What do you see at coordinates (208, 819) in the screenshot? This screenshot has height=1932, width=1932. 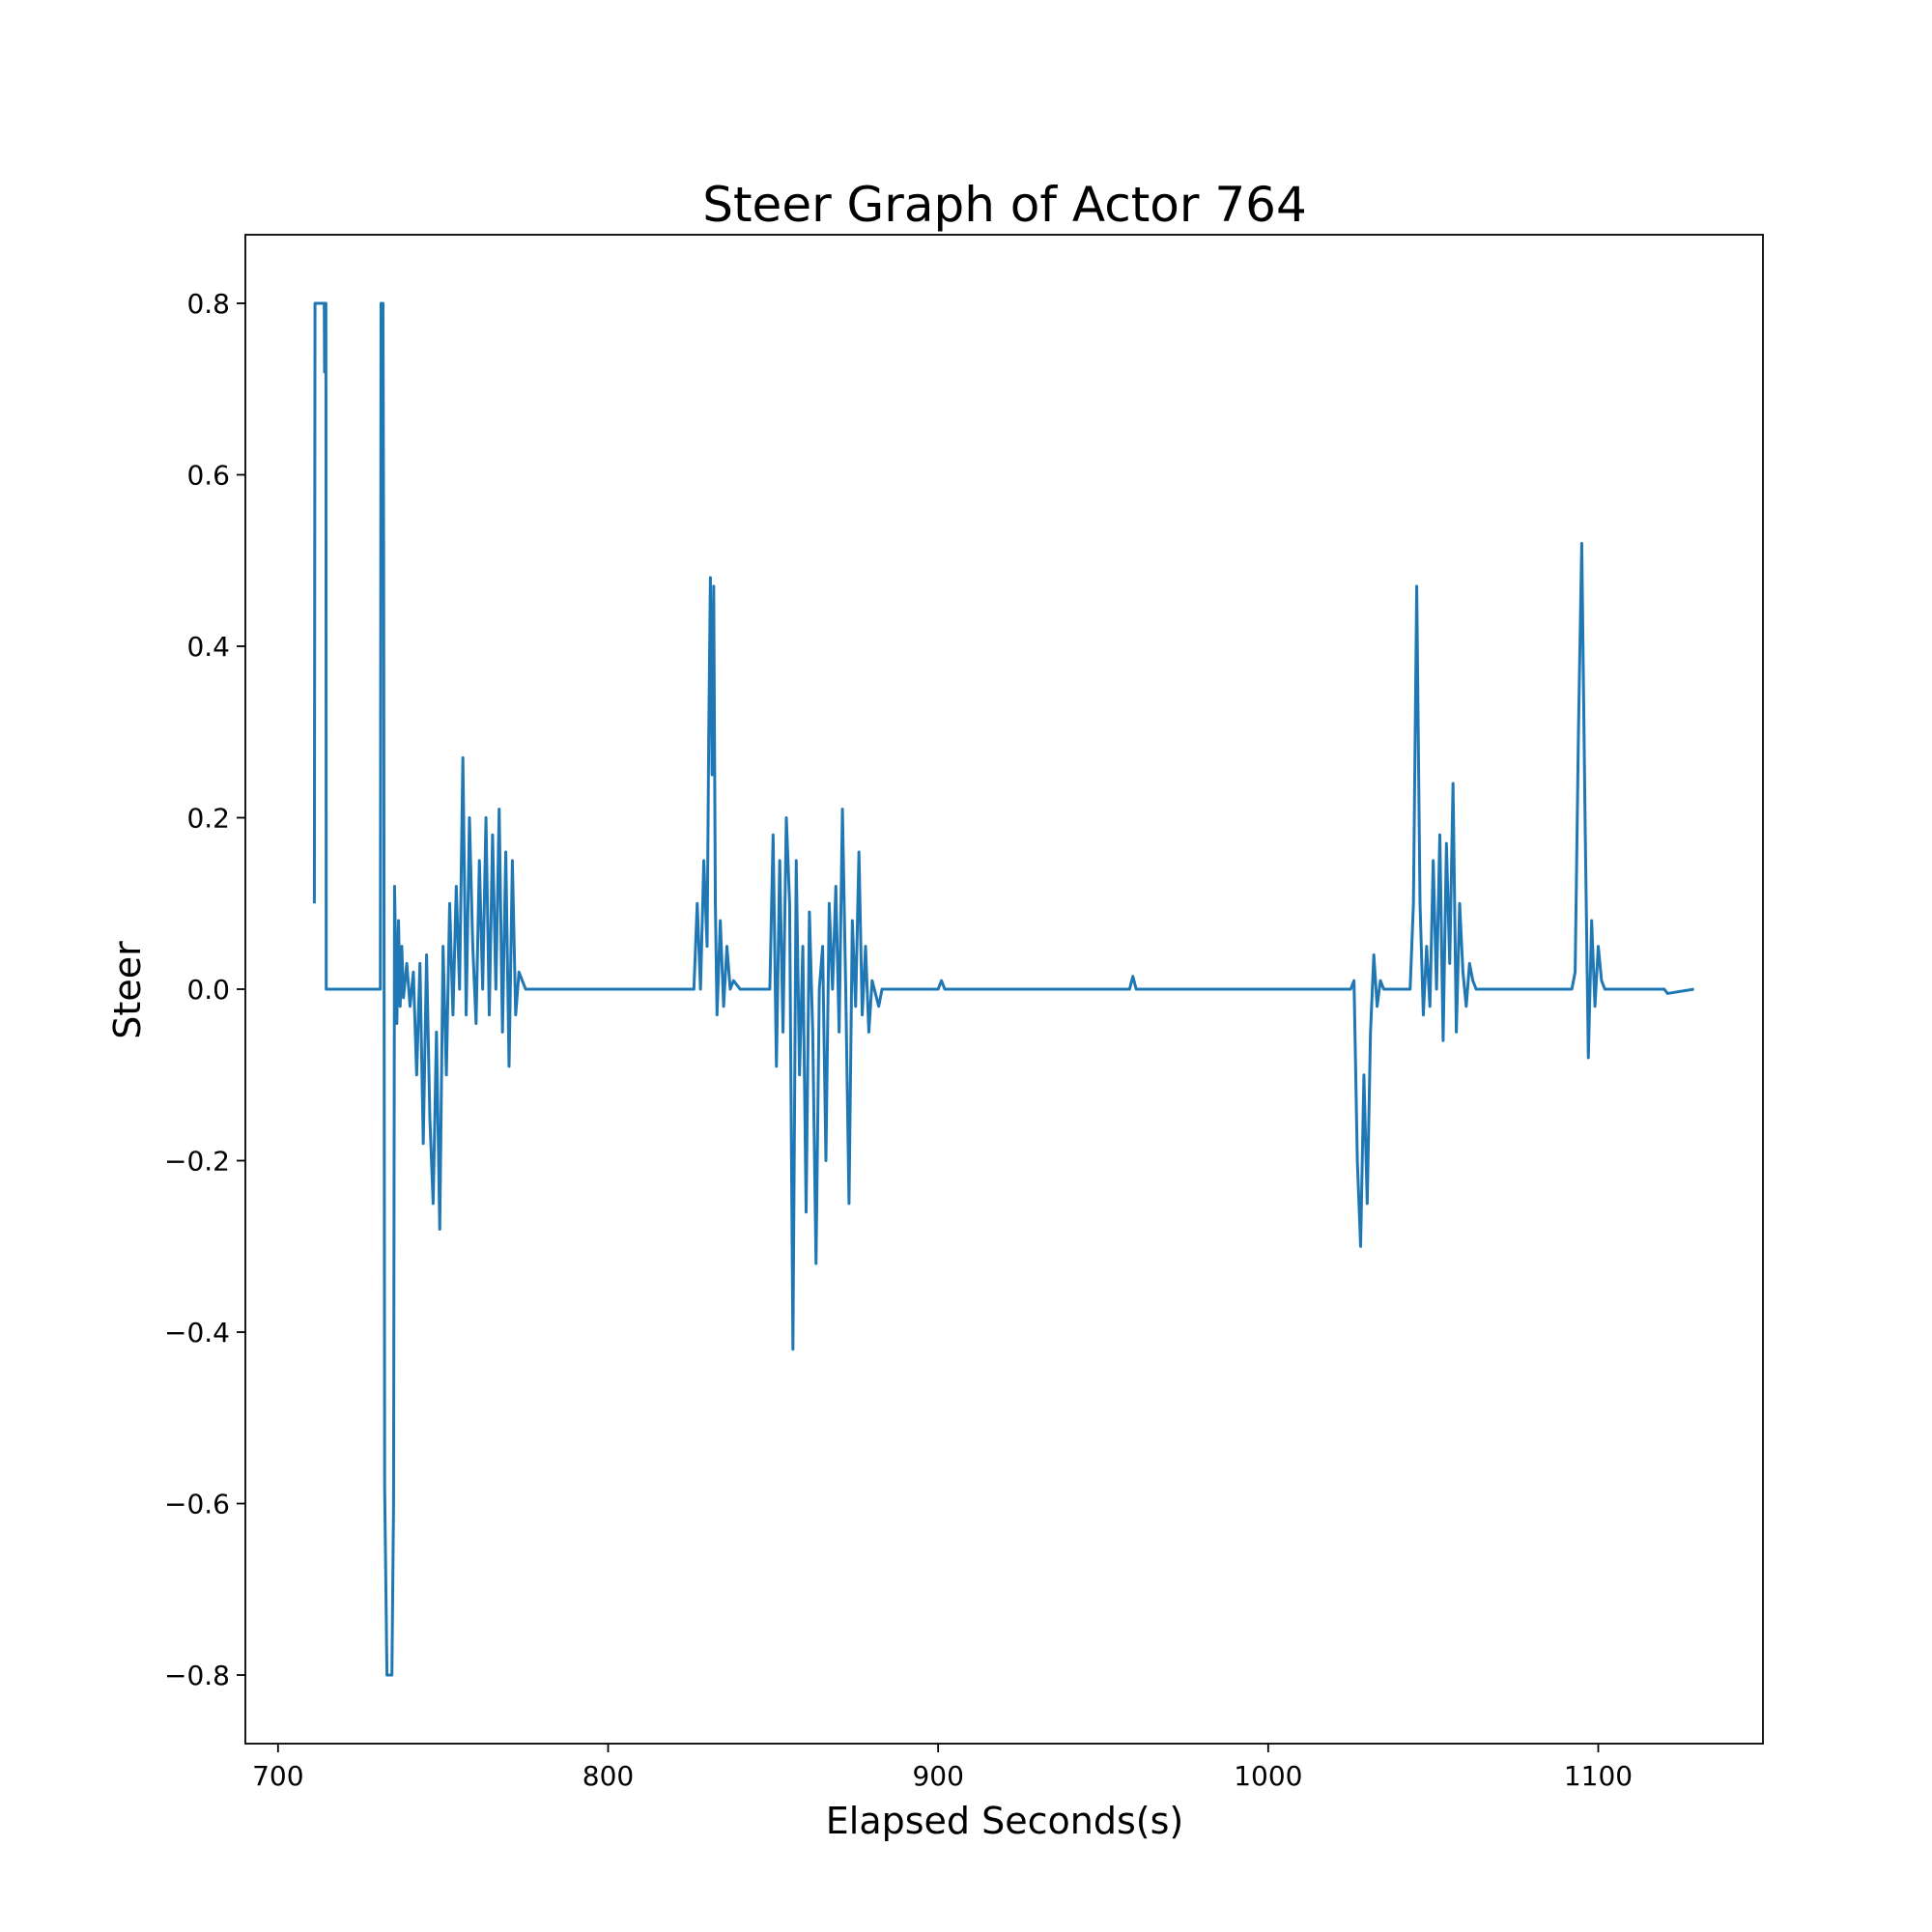 I see `y-tick-label: 0.2` at bounding box center [208, 819].